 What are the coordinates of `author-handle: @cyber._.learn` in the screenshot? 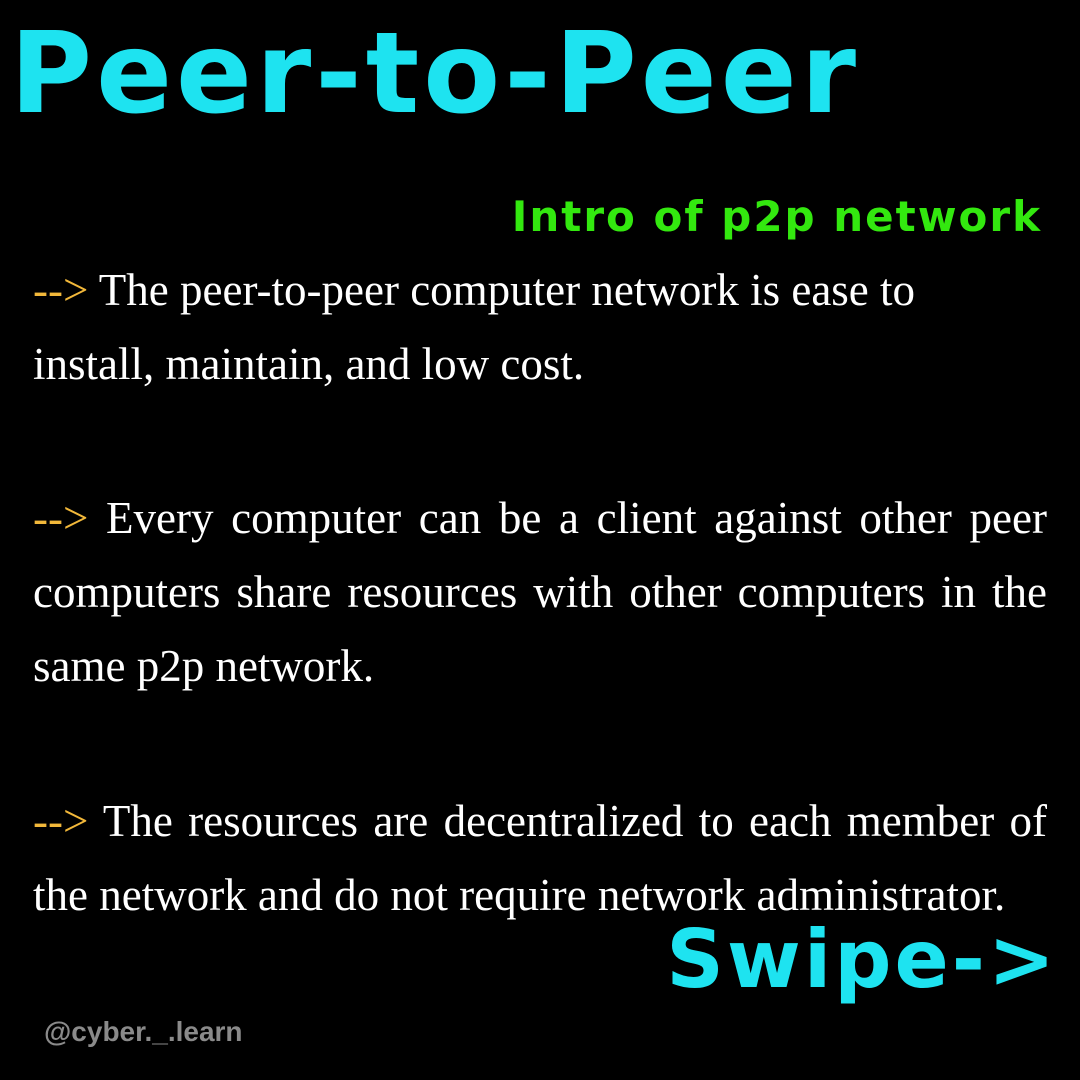 It's located at (143, 1031).